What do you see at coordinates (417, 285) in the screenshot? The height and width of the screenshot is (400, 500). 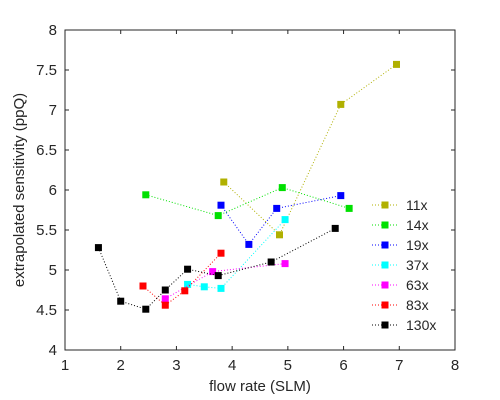 I see `legend-label: 63x` at bounding box center [417, 285].